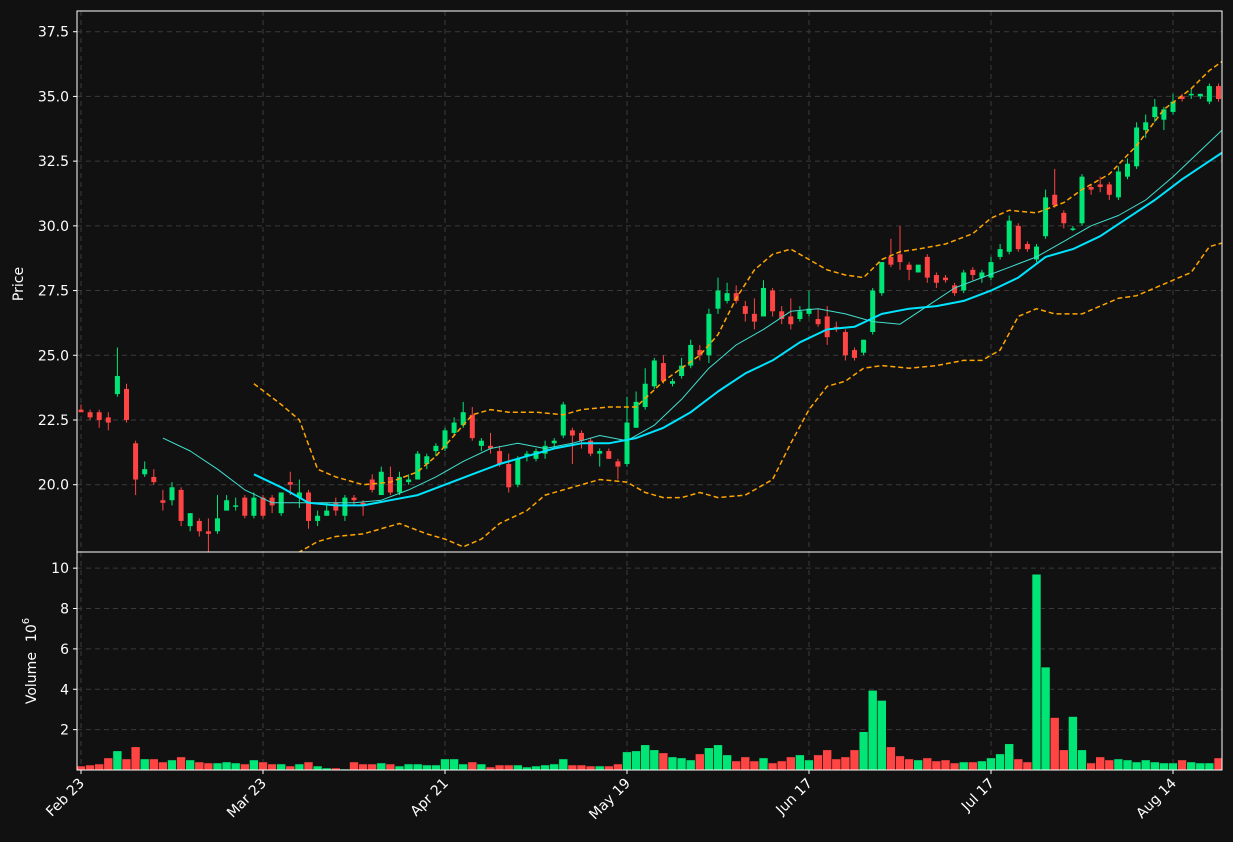 Image resolution: width=1233 pixels, height=842 pixels. Describe the element at coordinates (53, 486) in the screenshot. I see `price-tick-label: 20.0` at that location.